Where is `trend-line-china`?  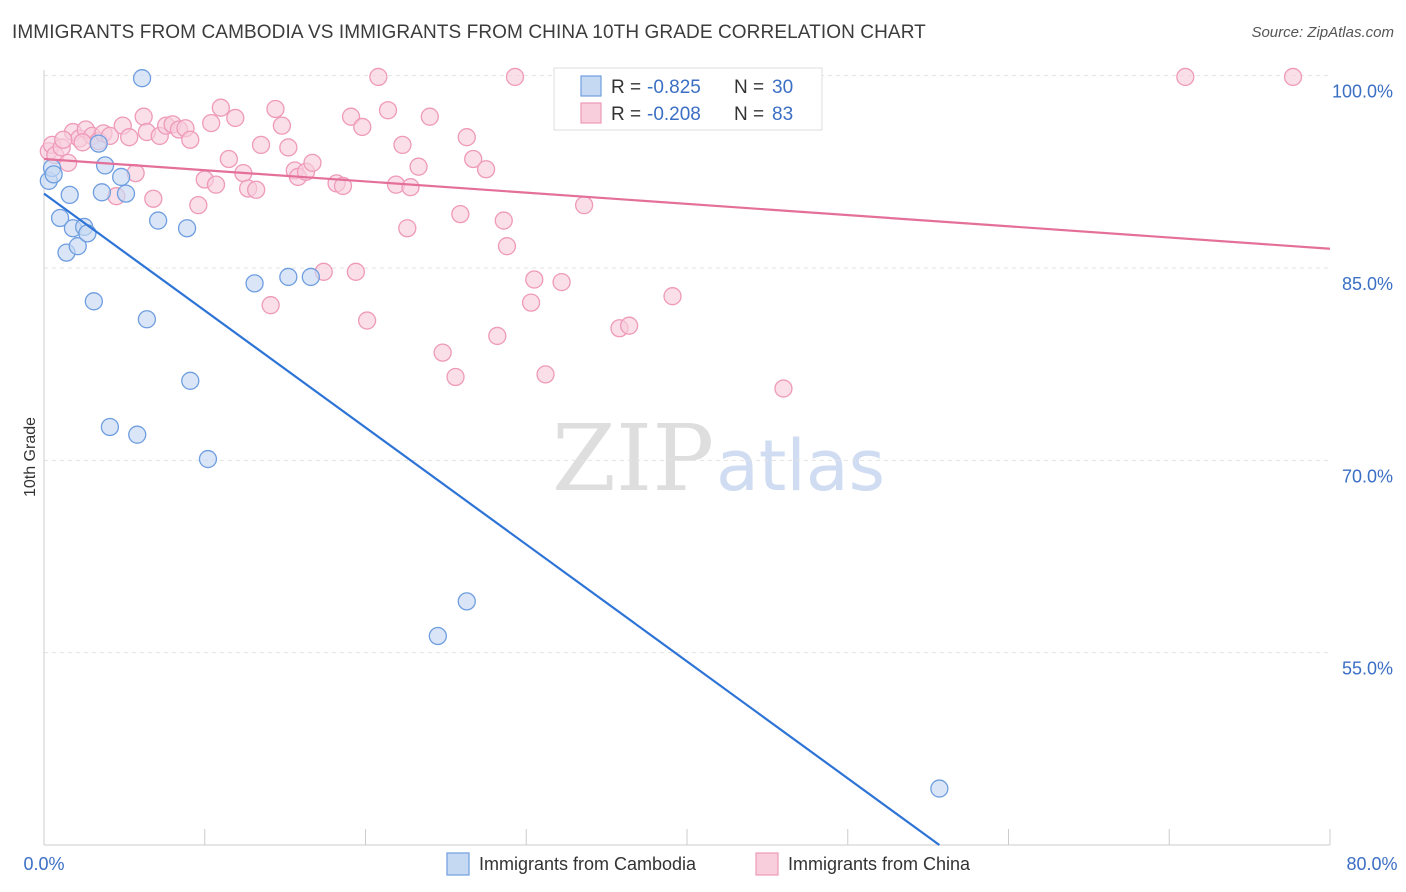
trend-line-china is located at coordinates (687, 203).